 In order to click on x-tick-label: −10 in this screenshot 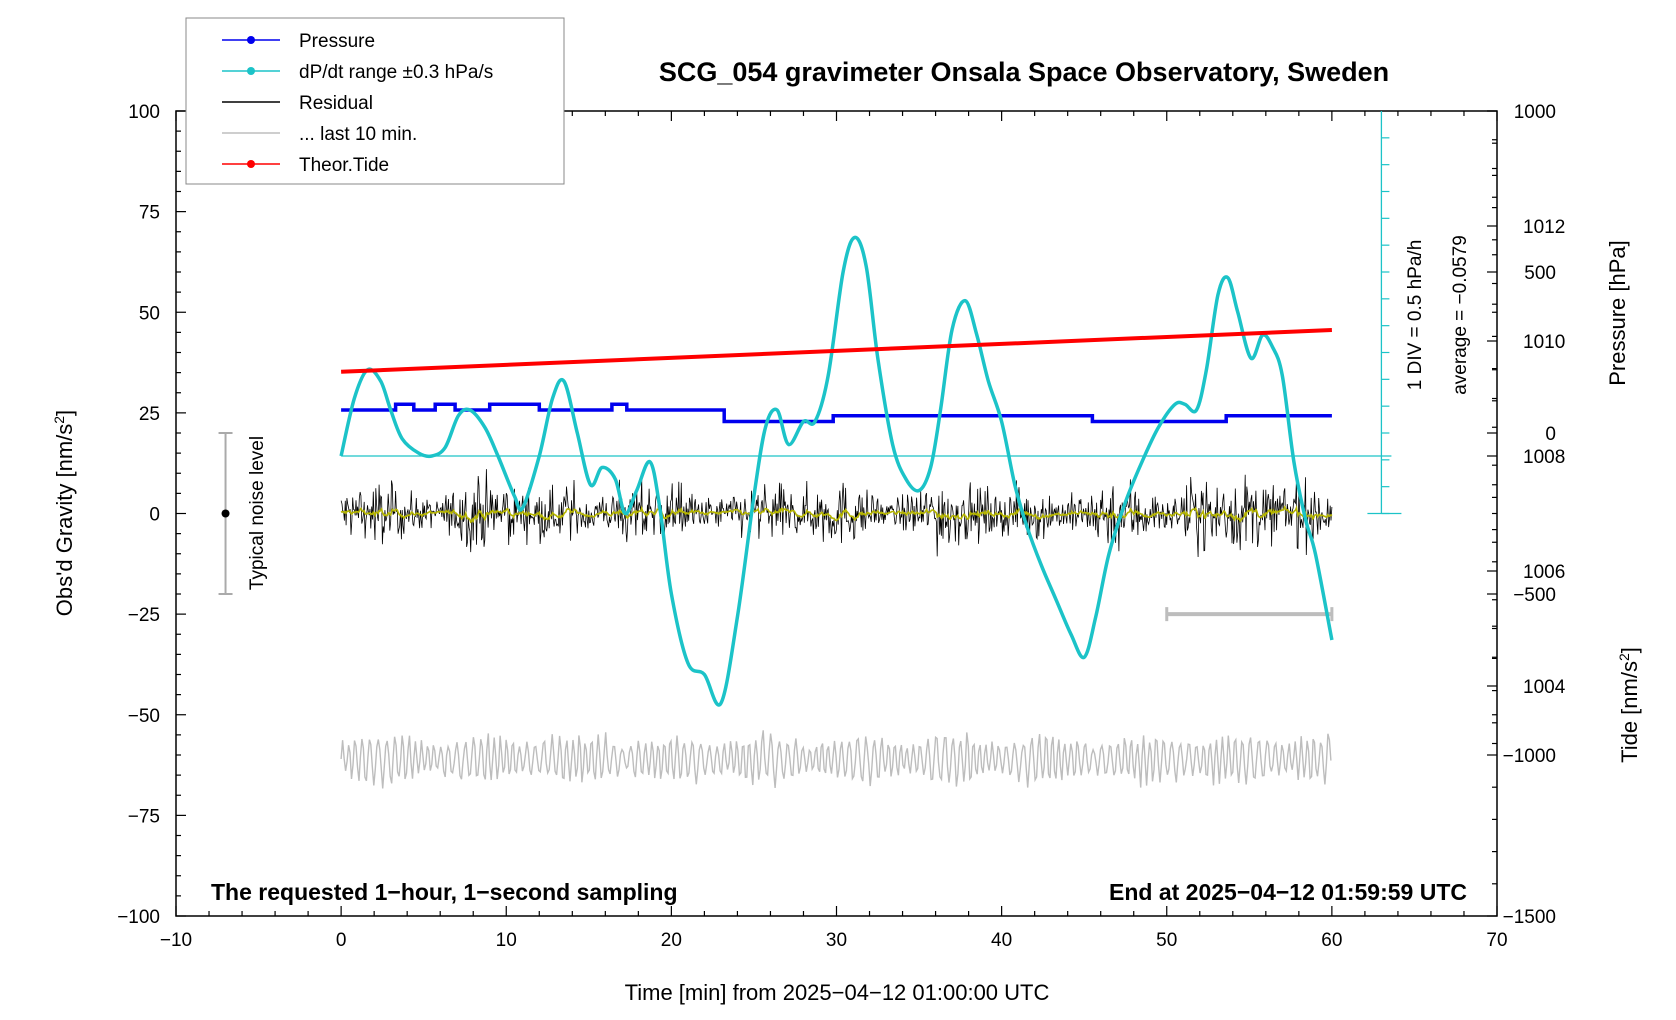, I will do `click(176, 940)`.